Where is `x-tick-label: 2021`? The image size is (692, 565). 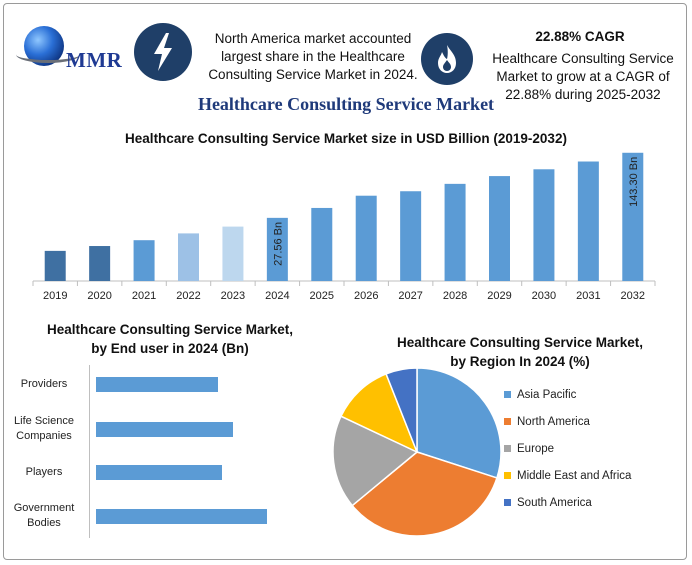
x-tick-label: 2021 is located at coordinates (144, 296).